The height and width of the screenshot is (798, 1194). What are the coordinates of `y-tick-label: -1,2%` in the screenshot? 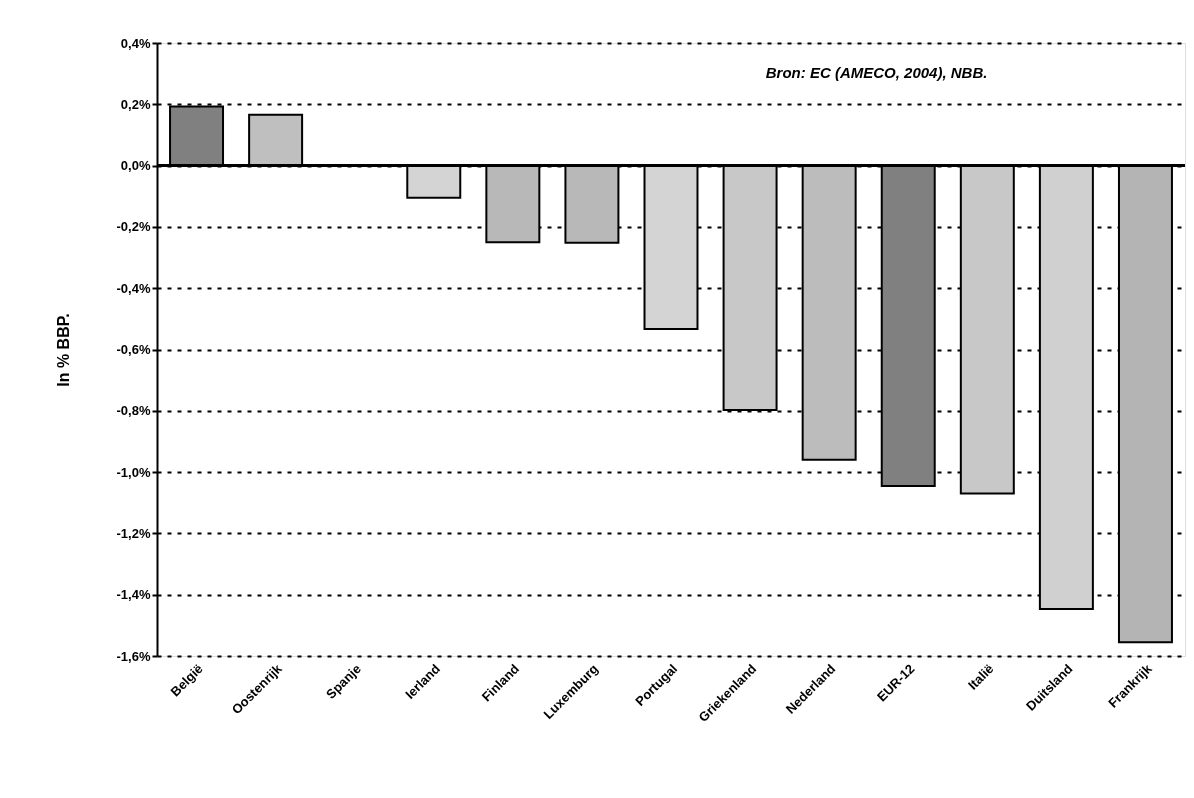 It's located at (133, 533).